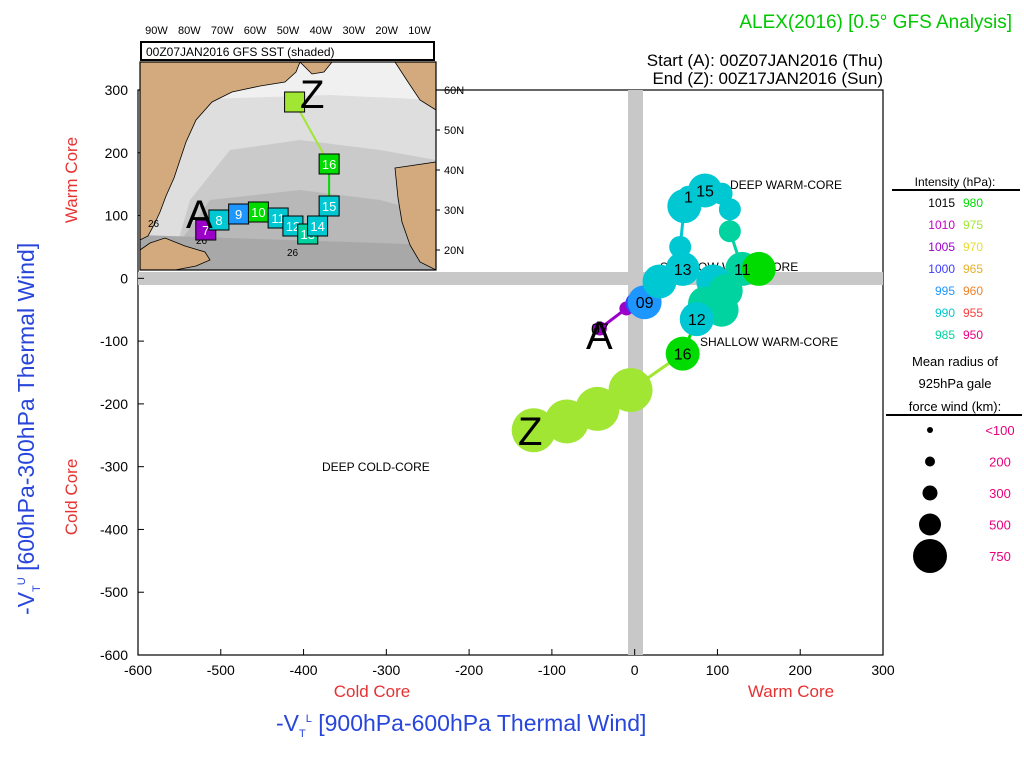 This screenshot has height=768, width=1024. I want to click on radius-legend-title-line3: force wind (km):, so click(955, 406).